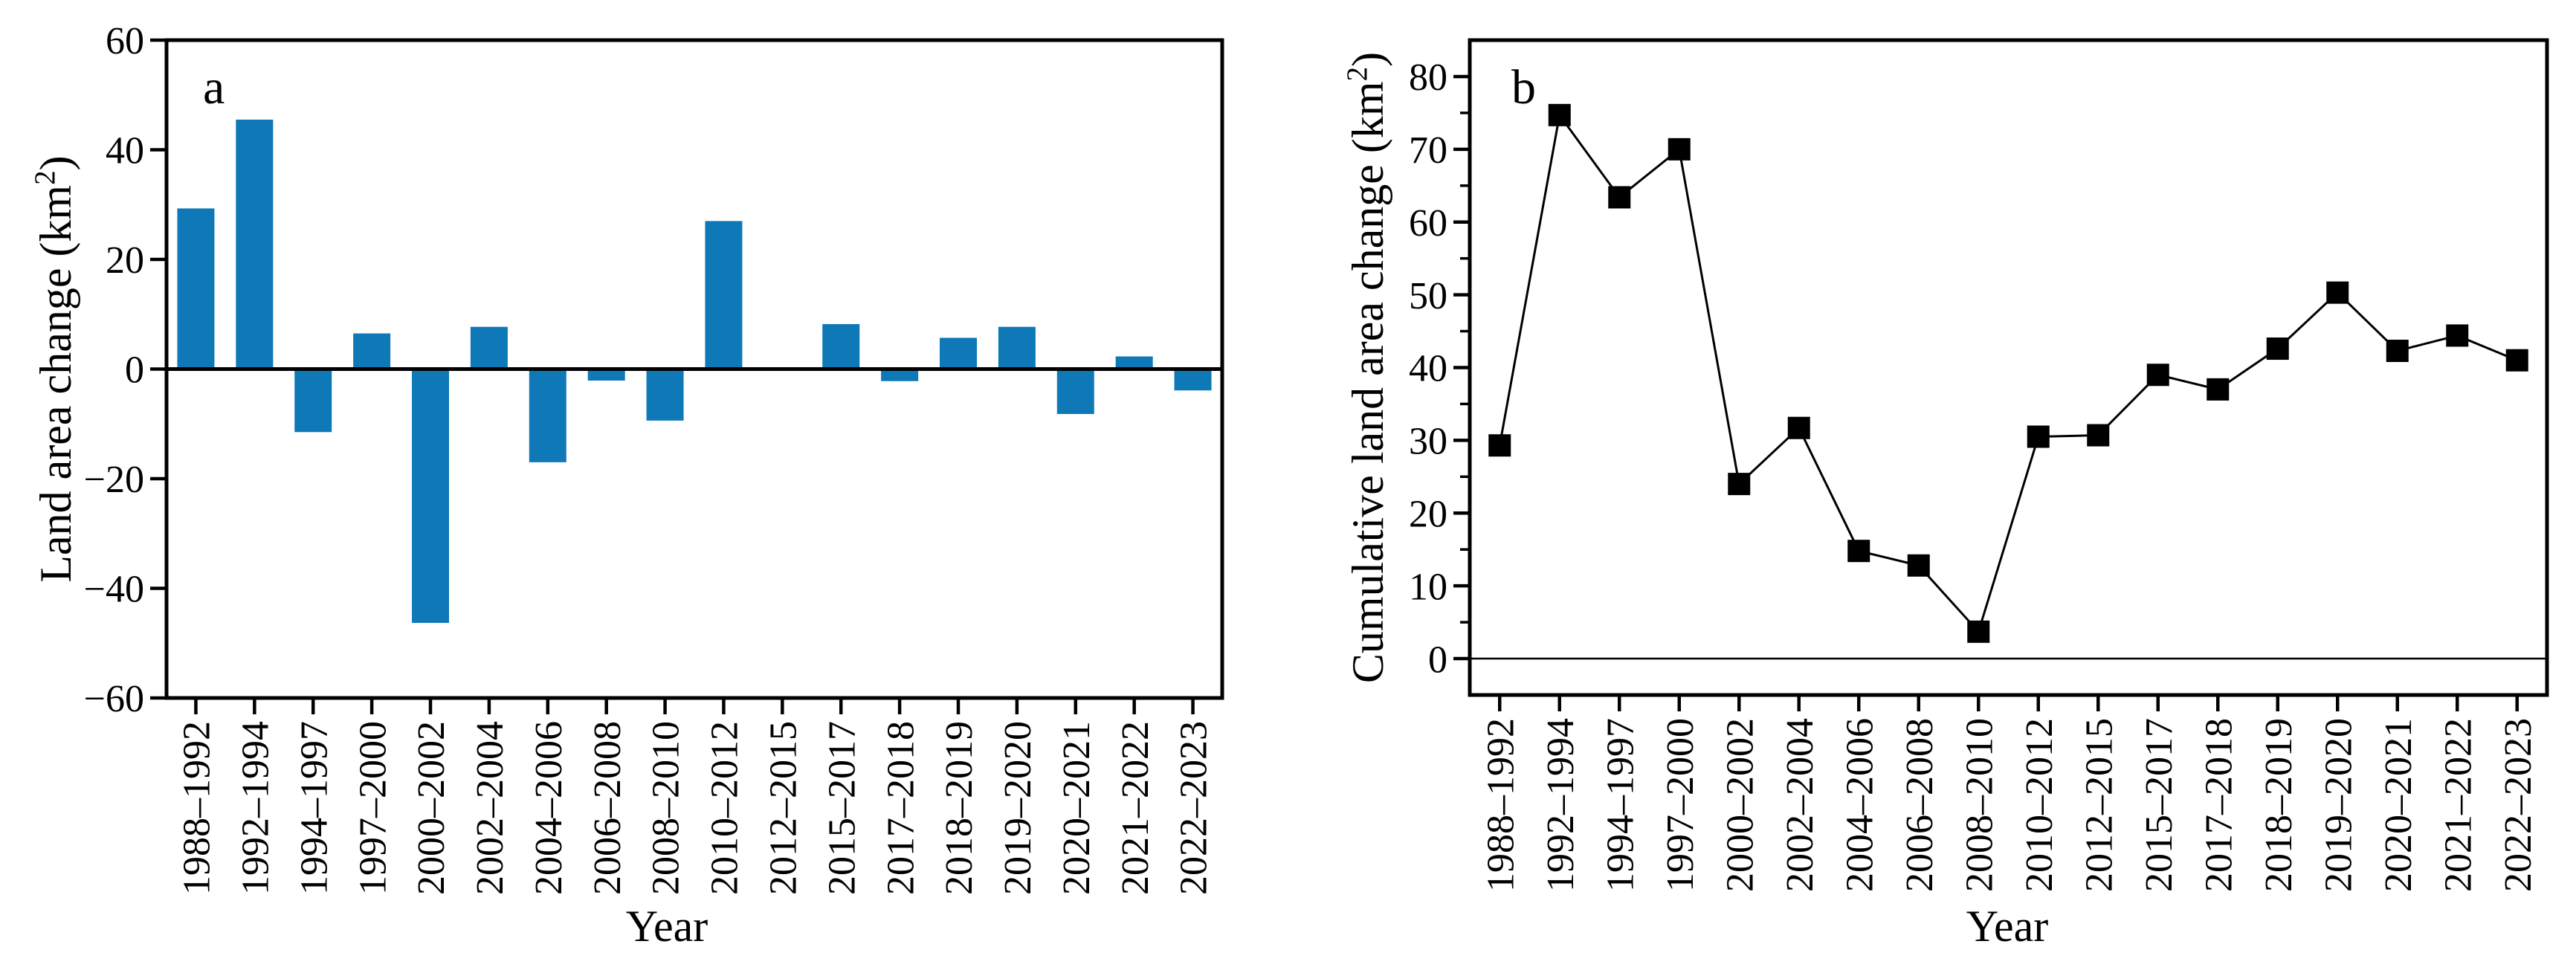  I want to click on y-tick-label: −40, so click(114, 590).